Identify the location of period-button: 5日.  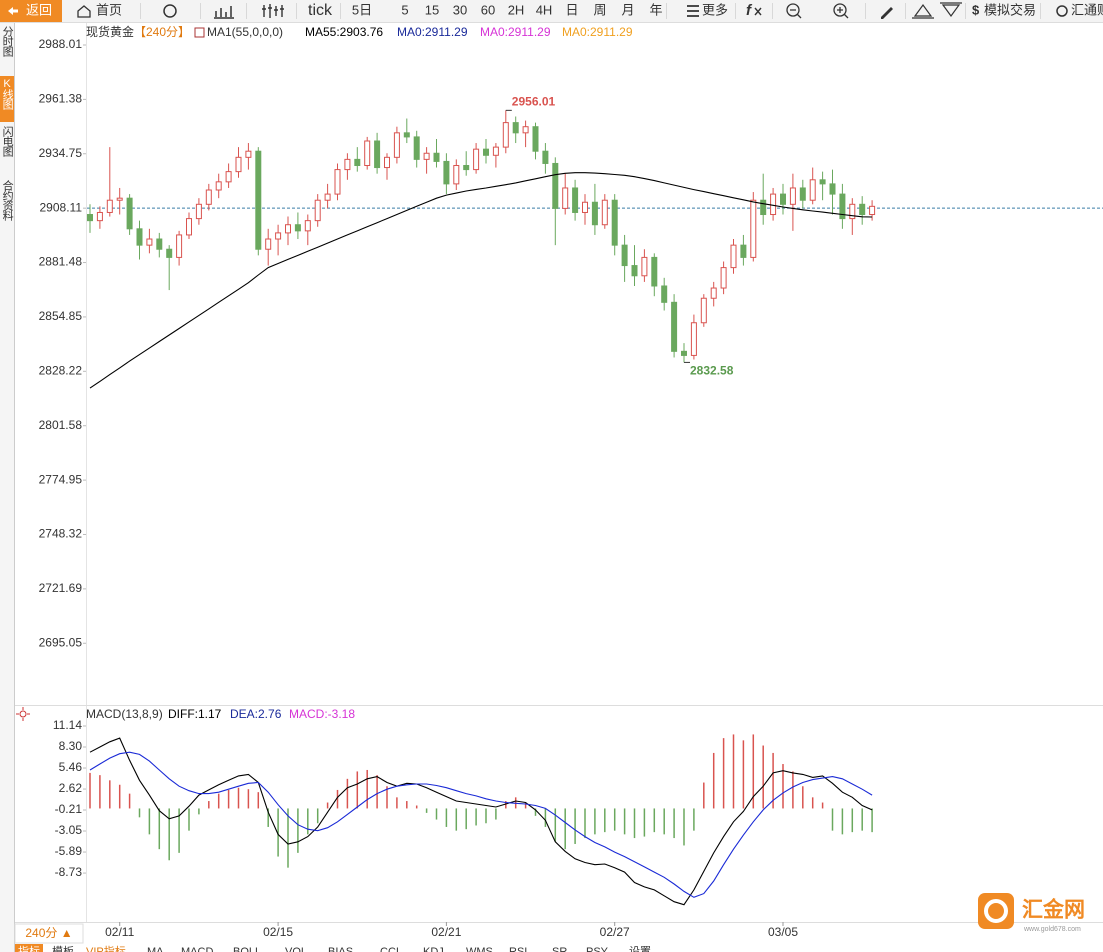
(362, 9).